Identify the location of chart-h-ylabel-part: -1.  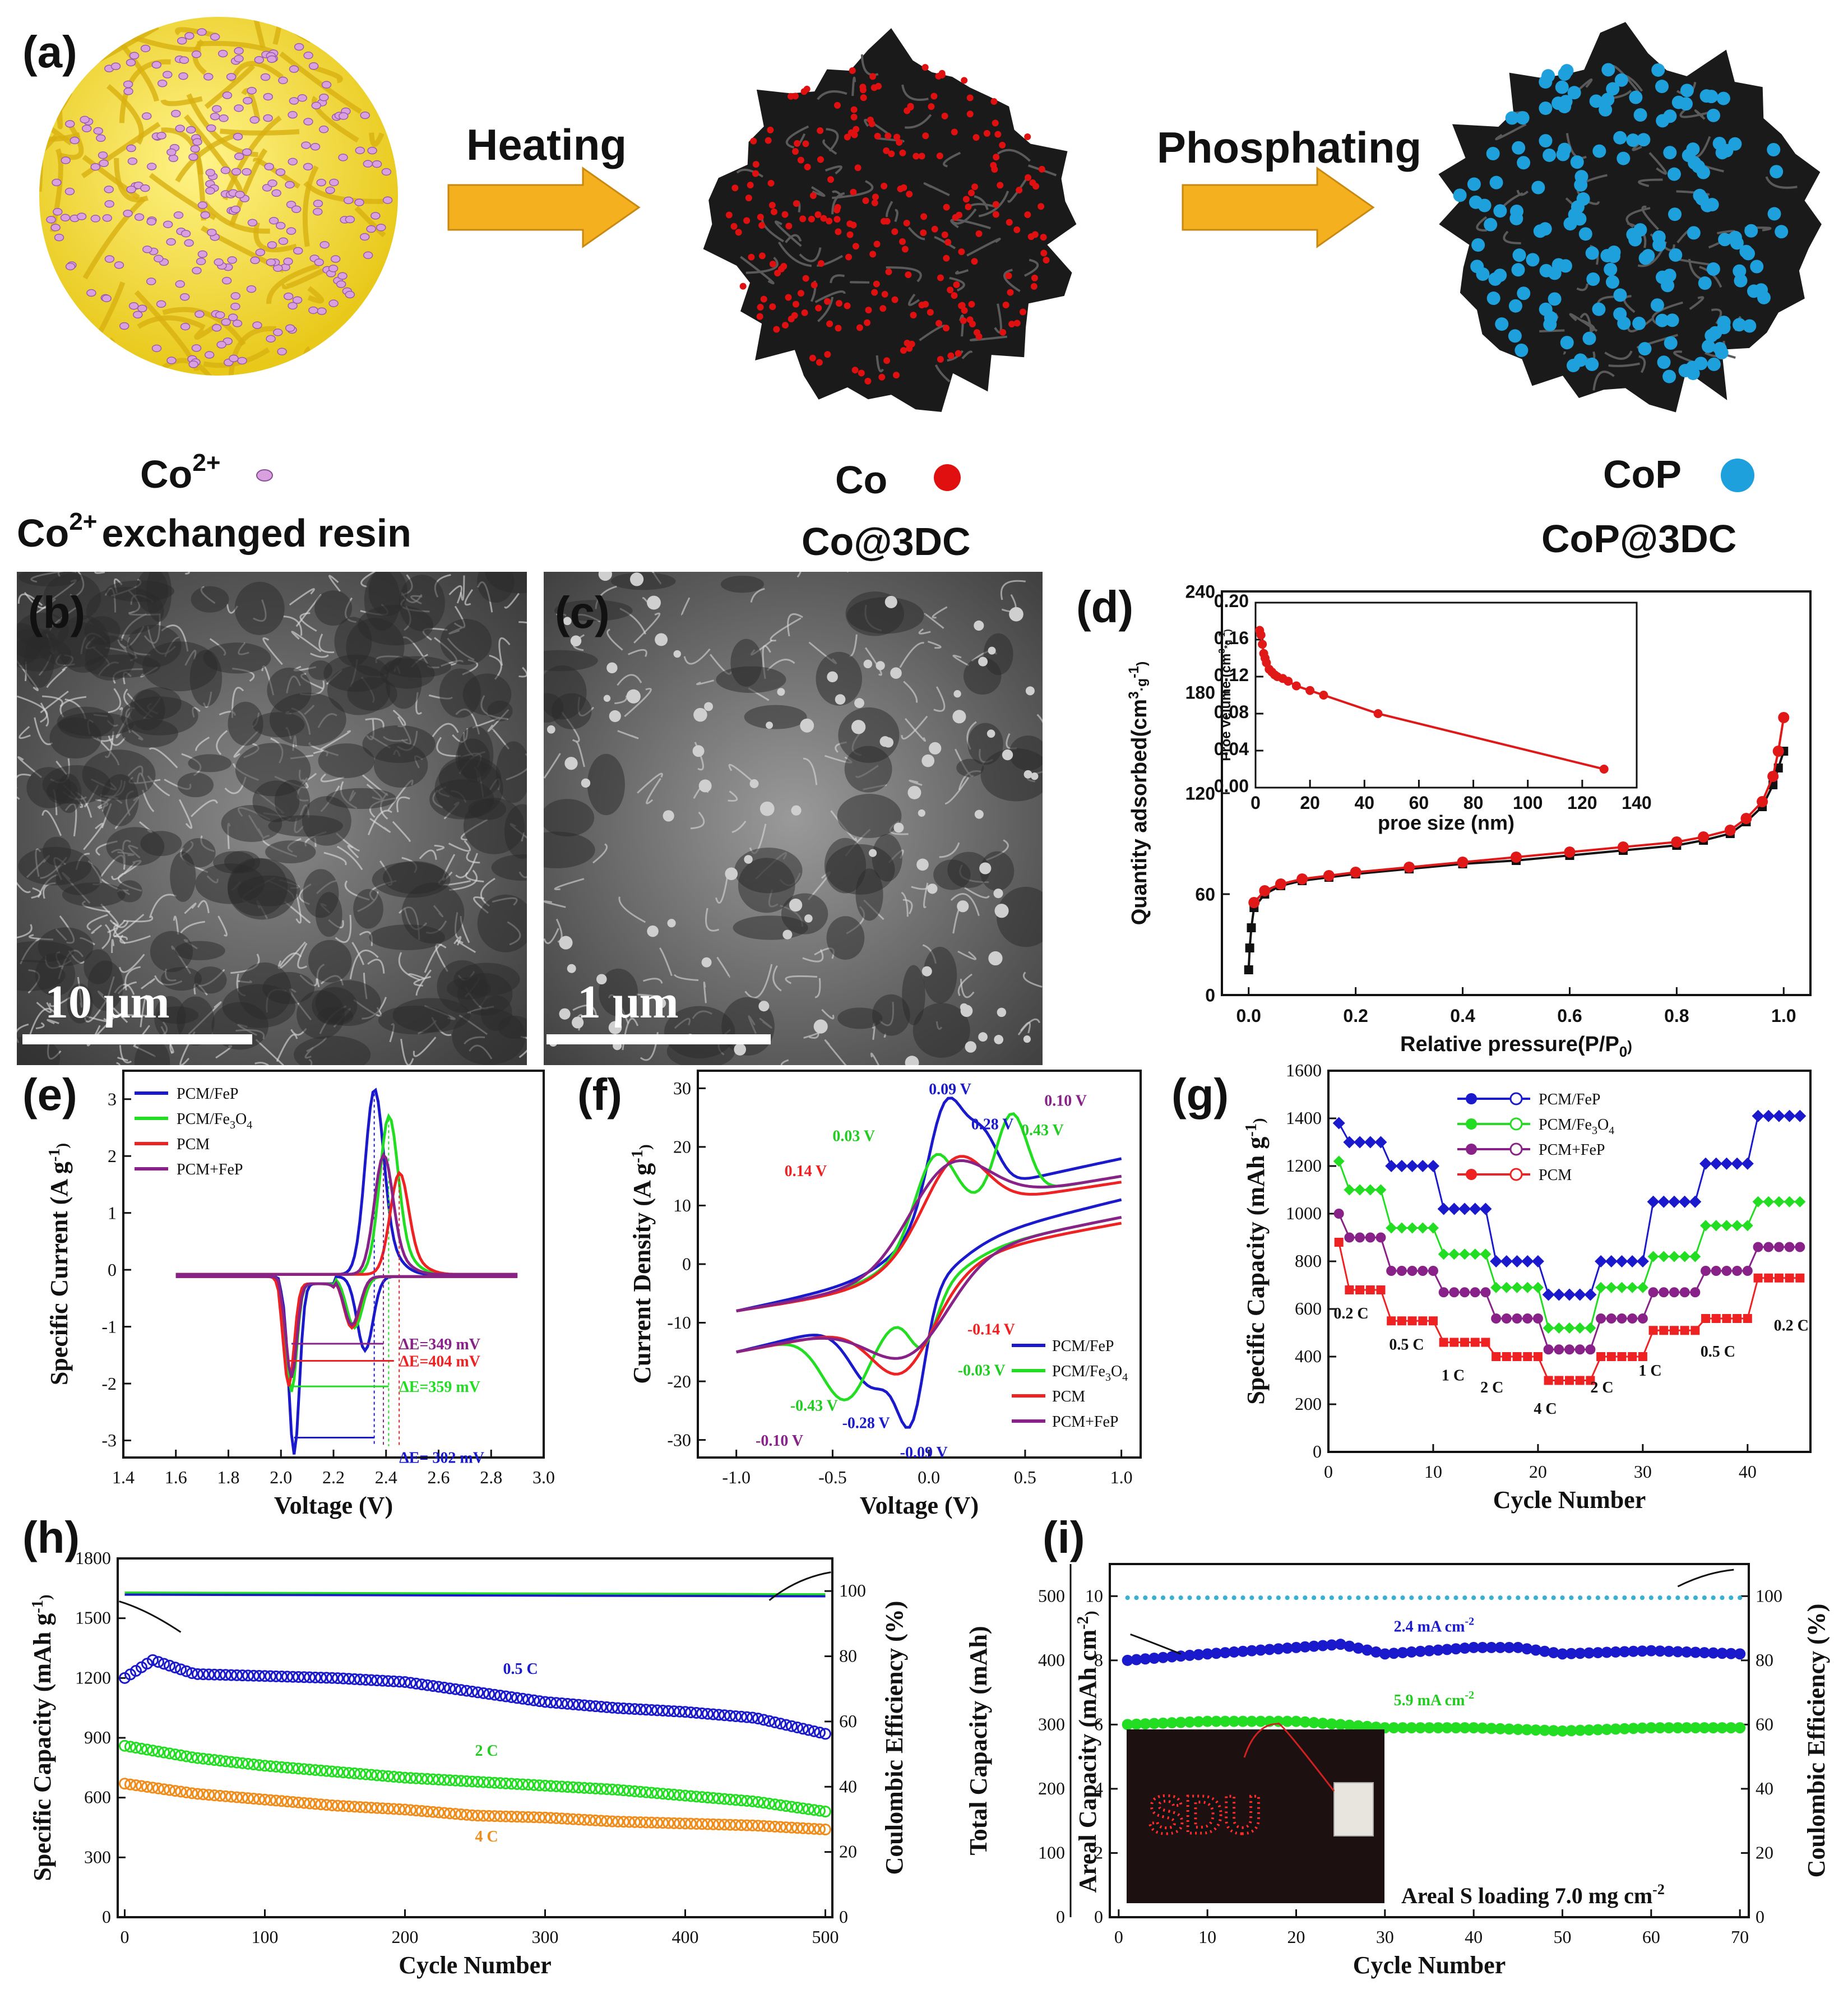
(38, 1606).